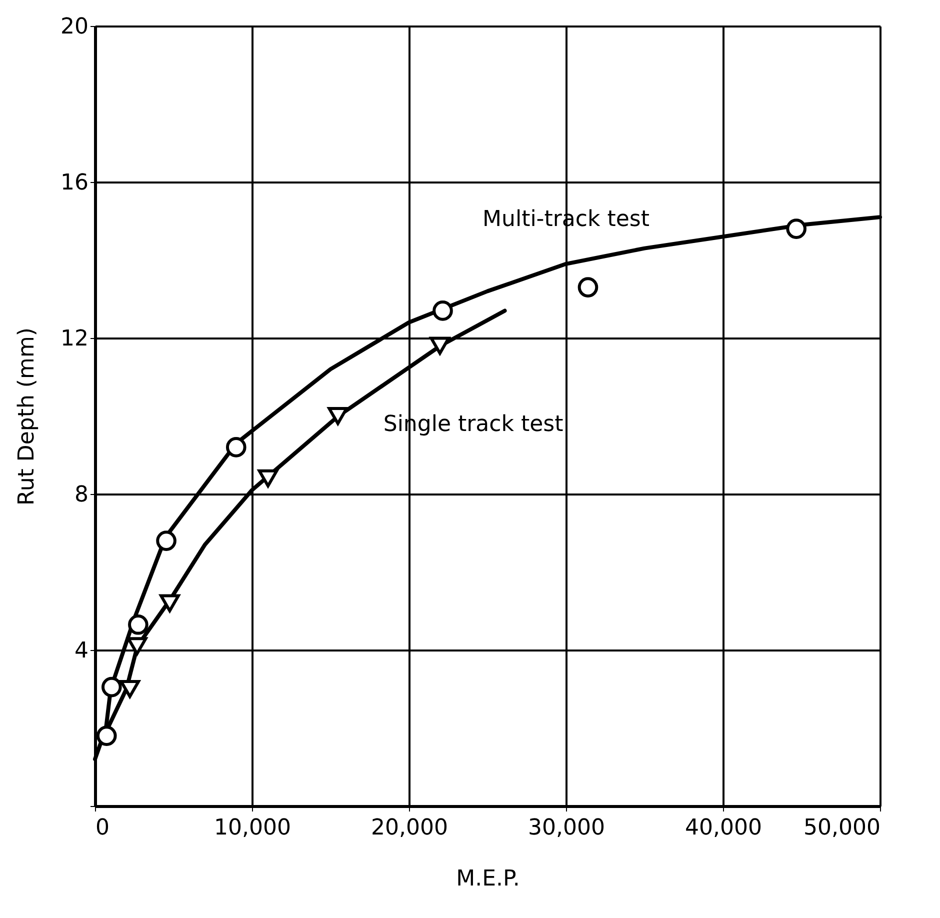 This screenshot has width=940, height=918. Describe the element at coordinates (74, 339) in the screenshot. I see `y-tick-label: 12` at that location.